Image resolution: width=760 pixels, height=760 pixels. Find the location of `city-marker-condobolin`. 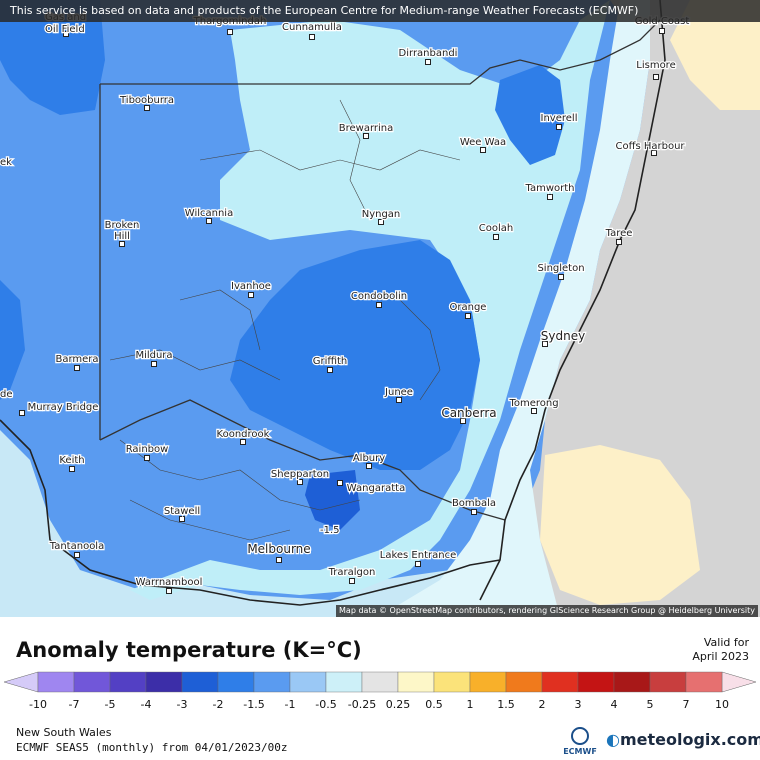

city-marker-condobolin is located at coordinates (379, 305).